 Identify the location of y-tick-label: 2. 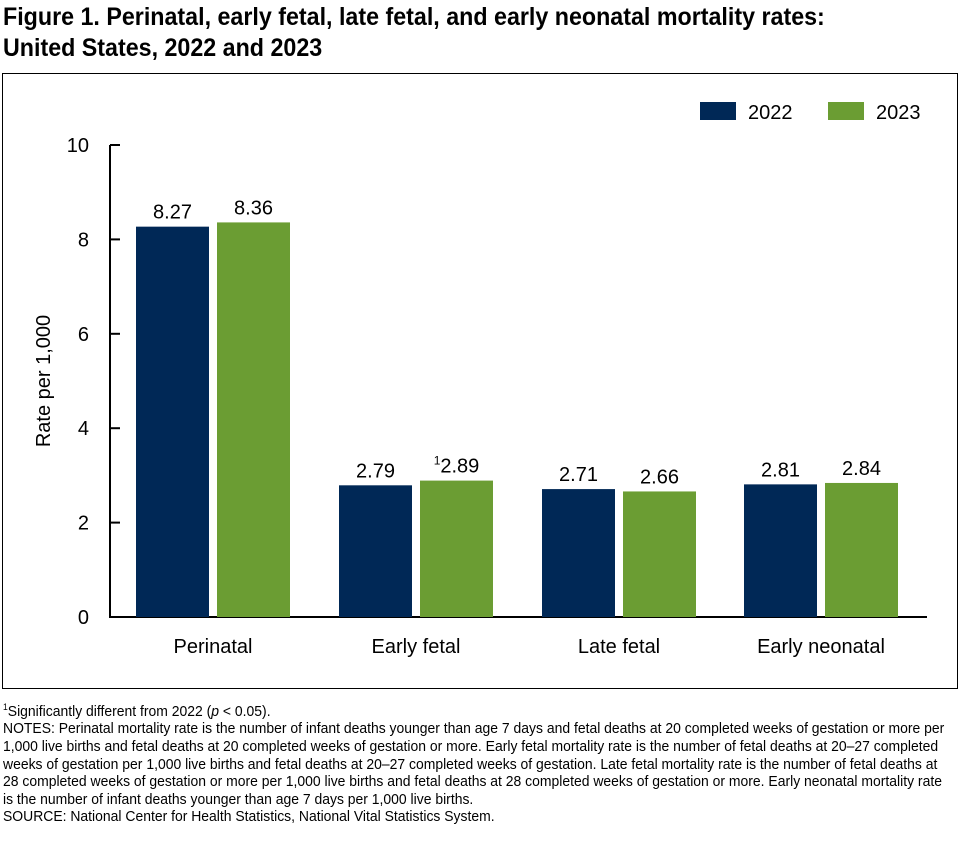
(83, 524).